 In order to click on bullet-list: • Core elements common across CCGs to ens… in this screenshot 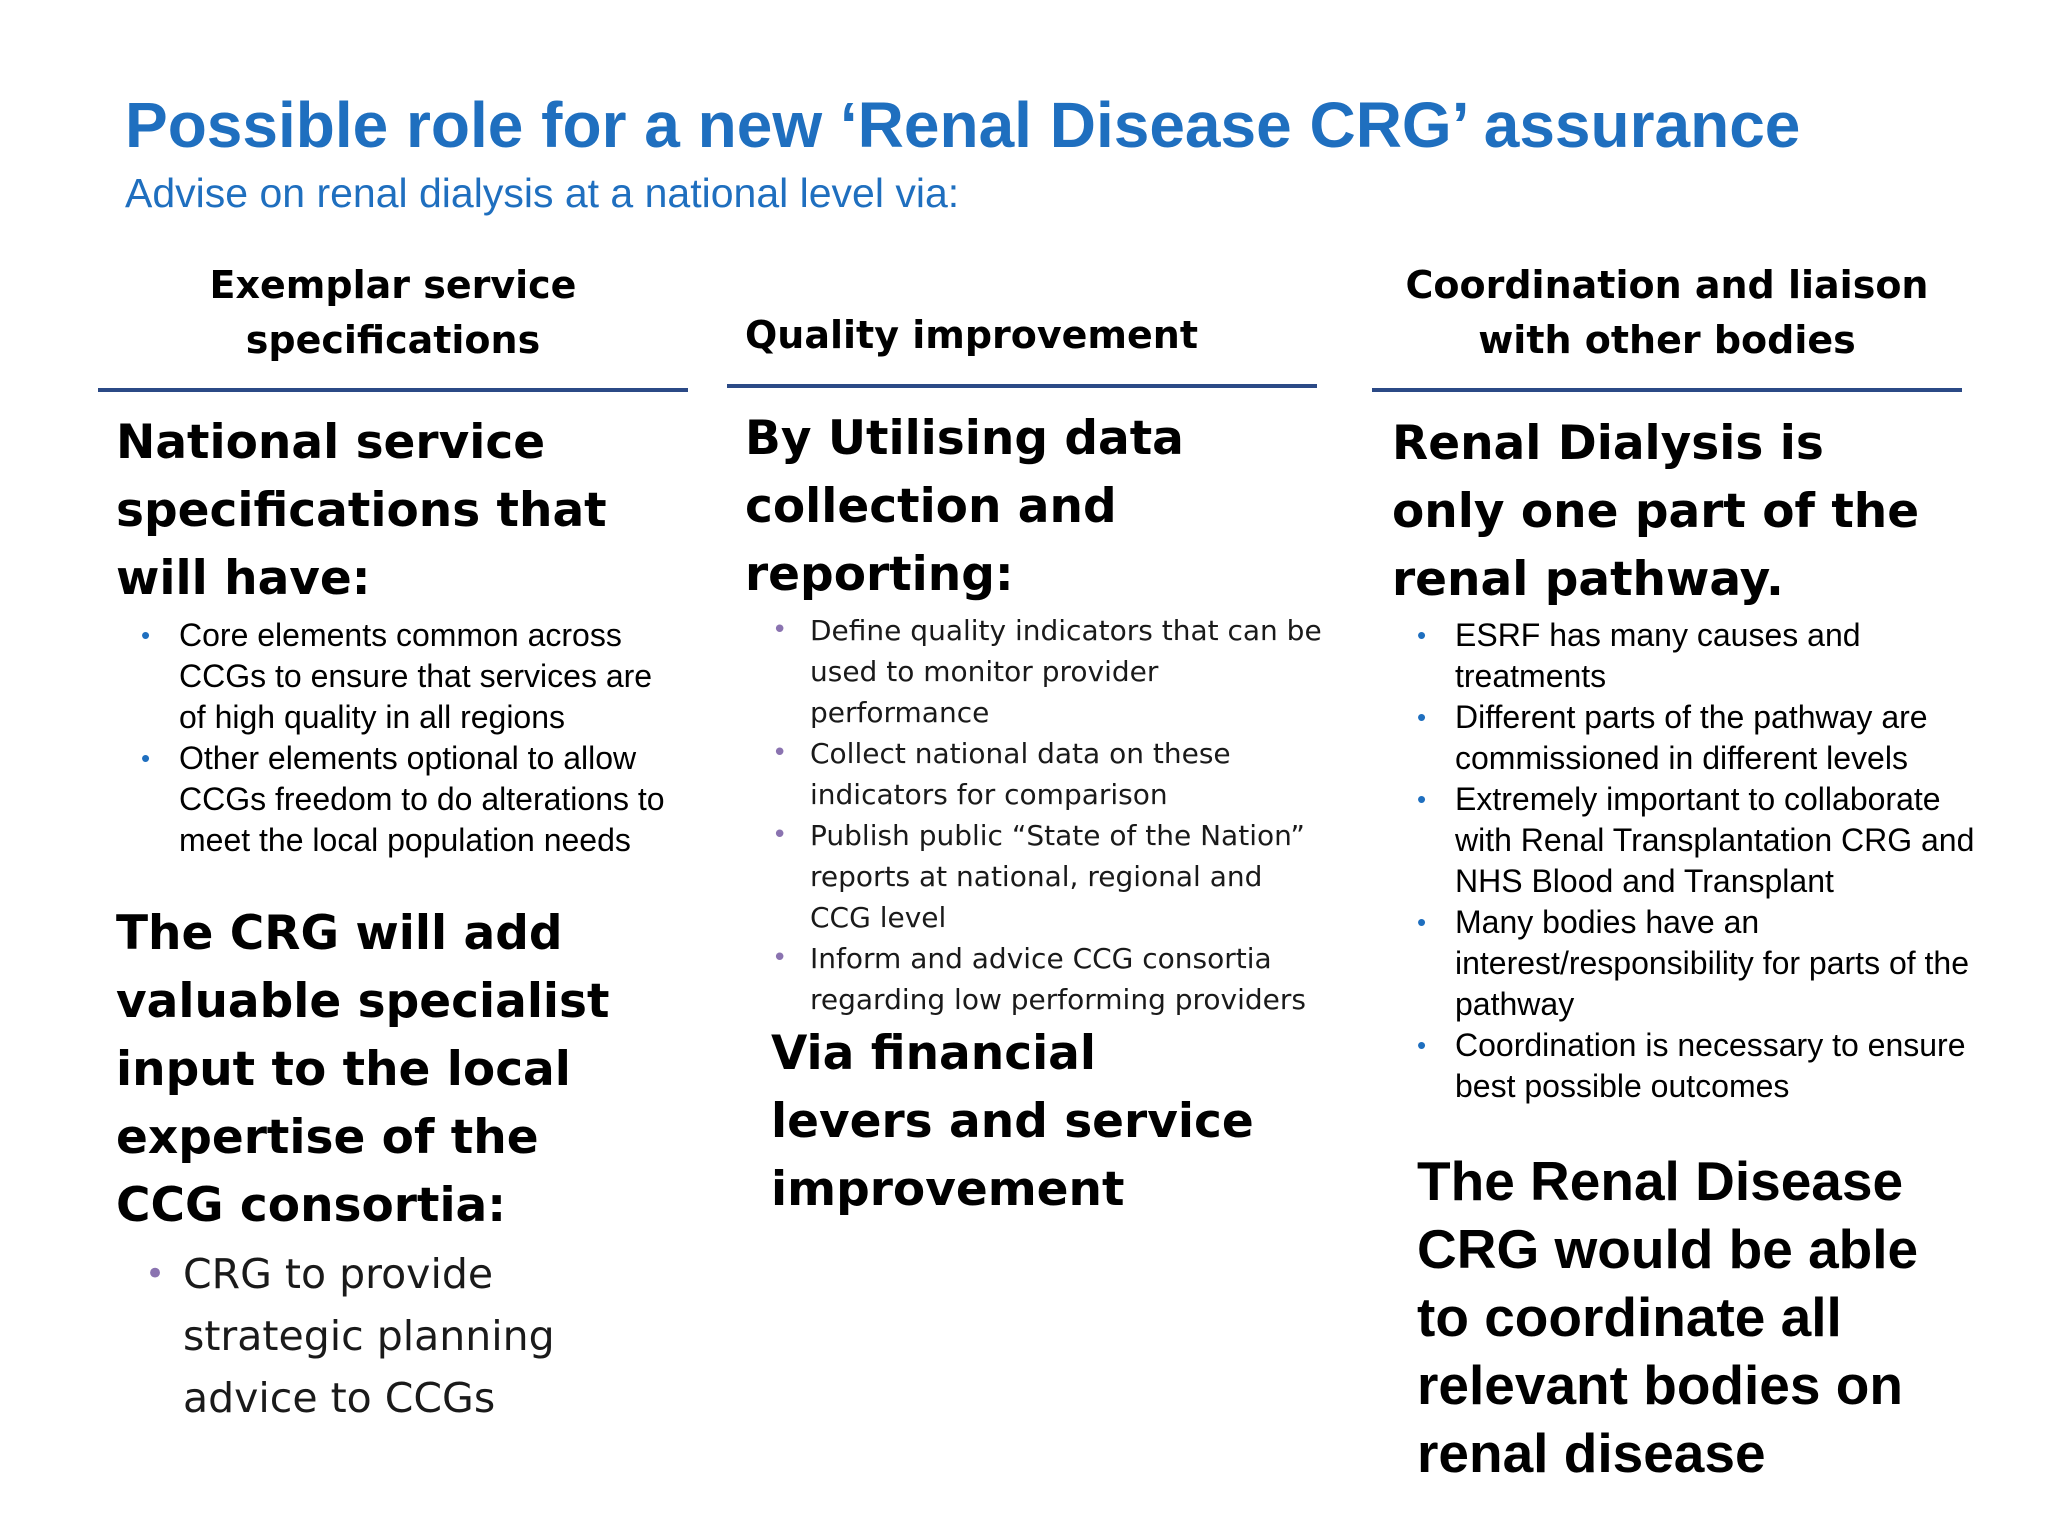, I will do `click(411, 738)`.